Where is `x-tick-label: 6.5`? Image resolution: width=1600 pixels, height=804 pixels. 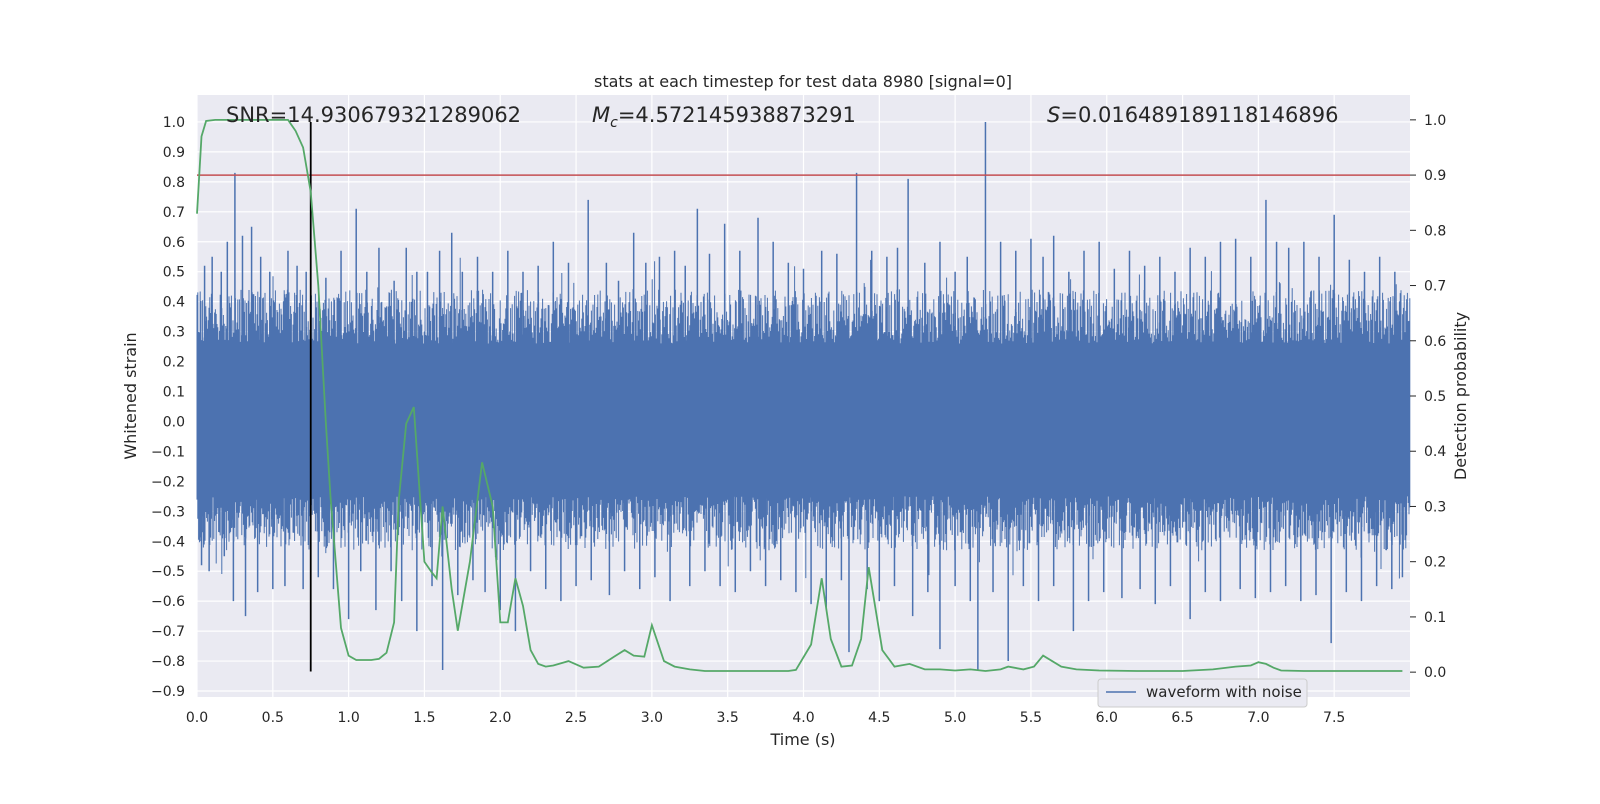 x-tick-label: 6.5 is located at coordinates (1182, 718).